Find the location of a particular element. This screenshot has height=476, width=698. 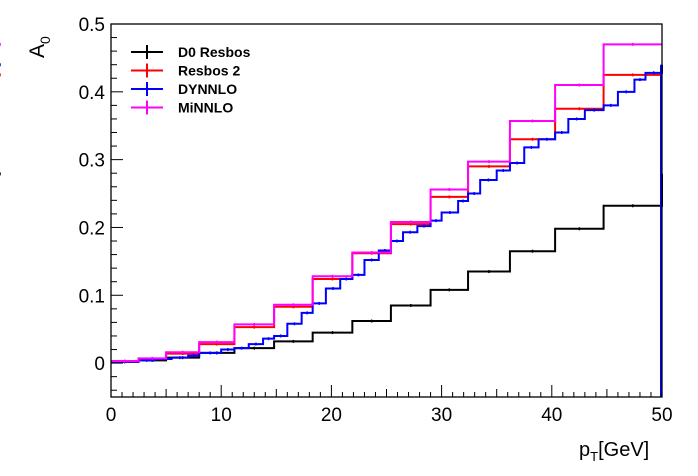

x-tick-label: 0 is located at coordinates (111, 415).